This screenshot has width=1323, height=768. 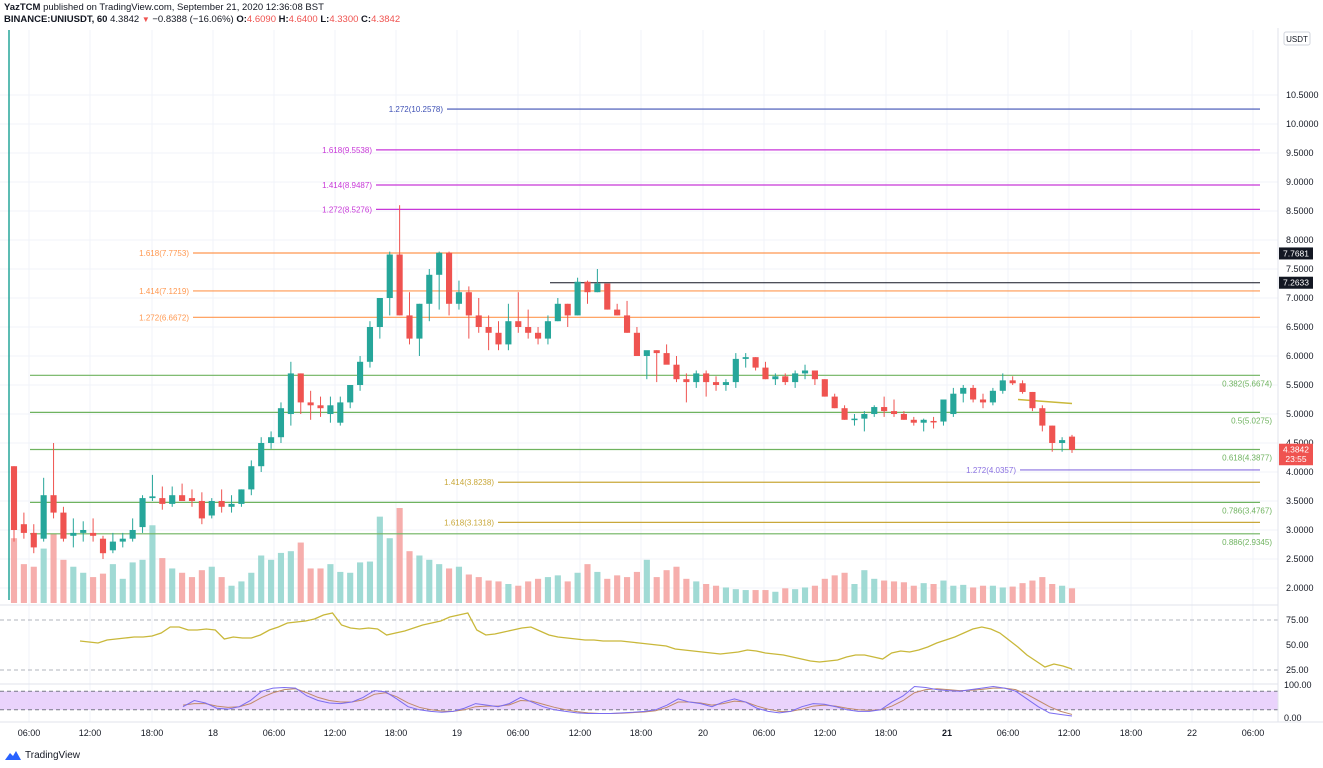 What do you see at coordinates (53, 755) in the screenshot?
I see `brand-label: TradingView` at bounding box center [53, 755].